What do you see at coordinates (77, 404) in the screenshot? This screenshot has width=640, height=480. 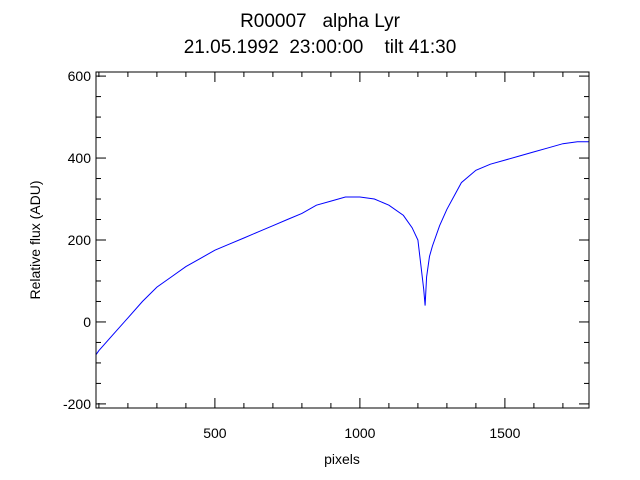 I see `y-tick-label: -200` at bounding box center [77, 404].